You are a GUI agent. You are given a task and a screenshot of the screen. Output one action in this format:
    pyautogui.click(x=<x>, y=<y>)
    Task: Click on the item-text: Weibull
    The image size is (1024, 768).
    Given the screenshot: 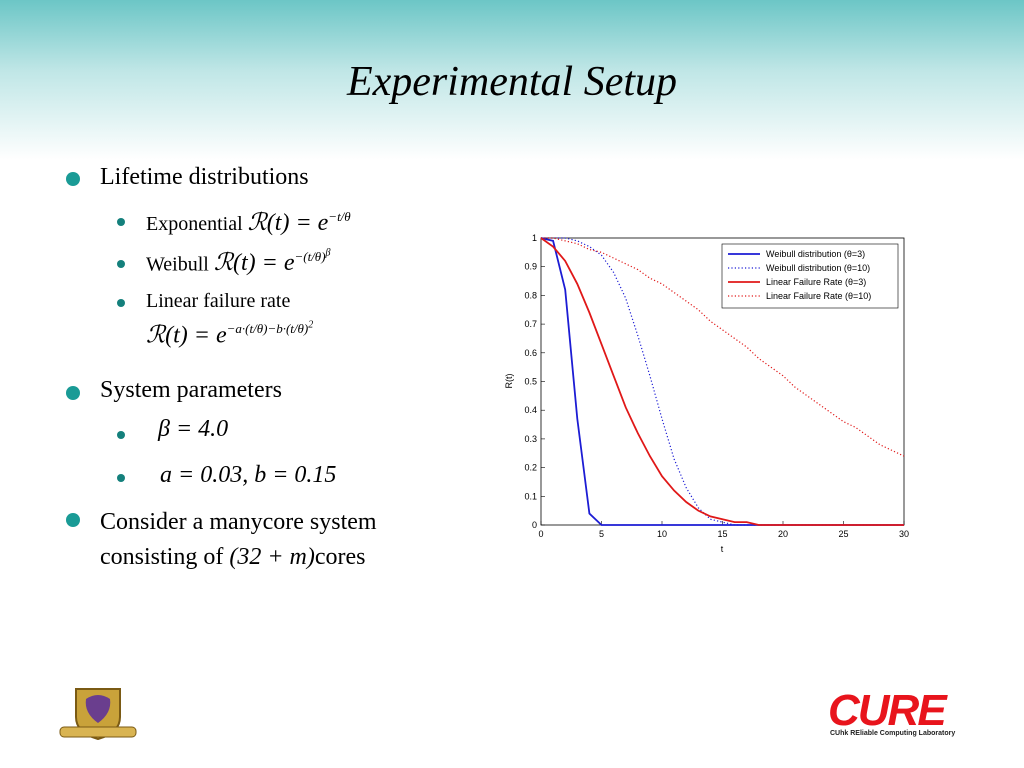 What is the action you would take?
    pyautogui.click(x=177, y=264)
    